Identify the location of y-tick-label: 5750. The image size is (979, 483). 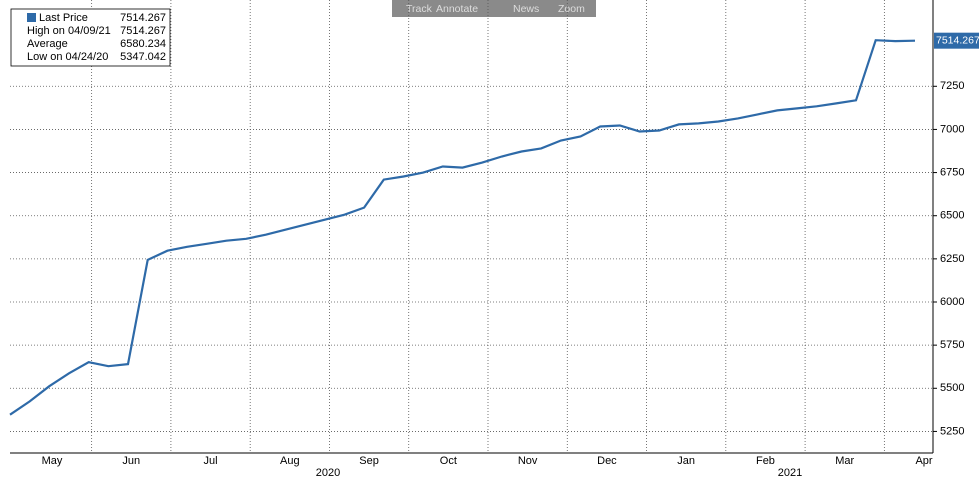
(952, 345).